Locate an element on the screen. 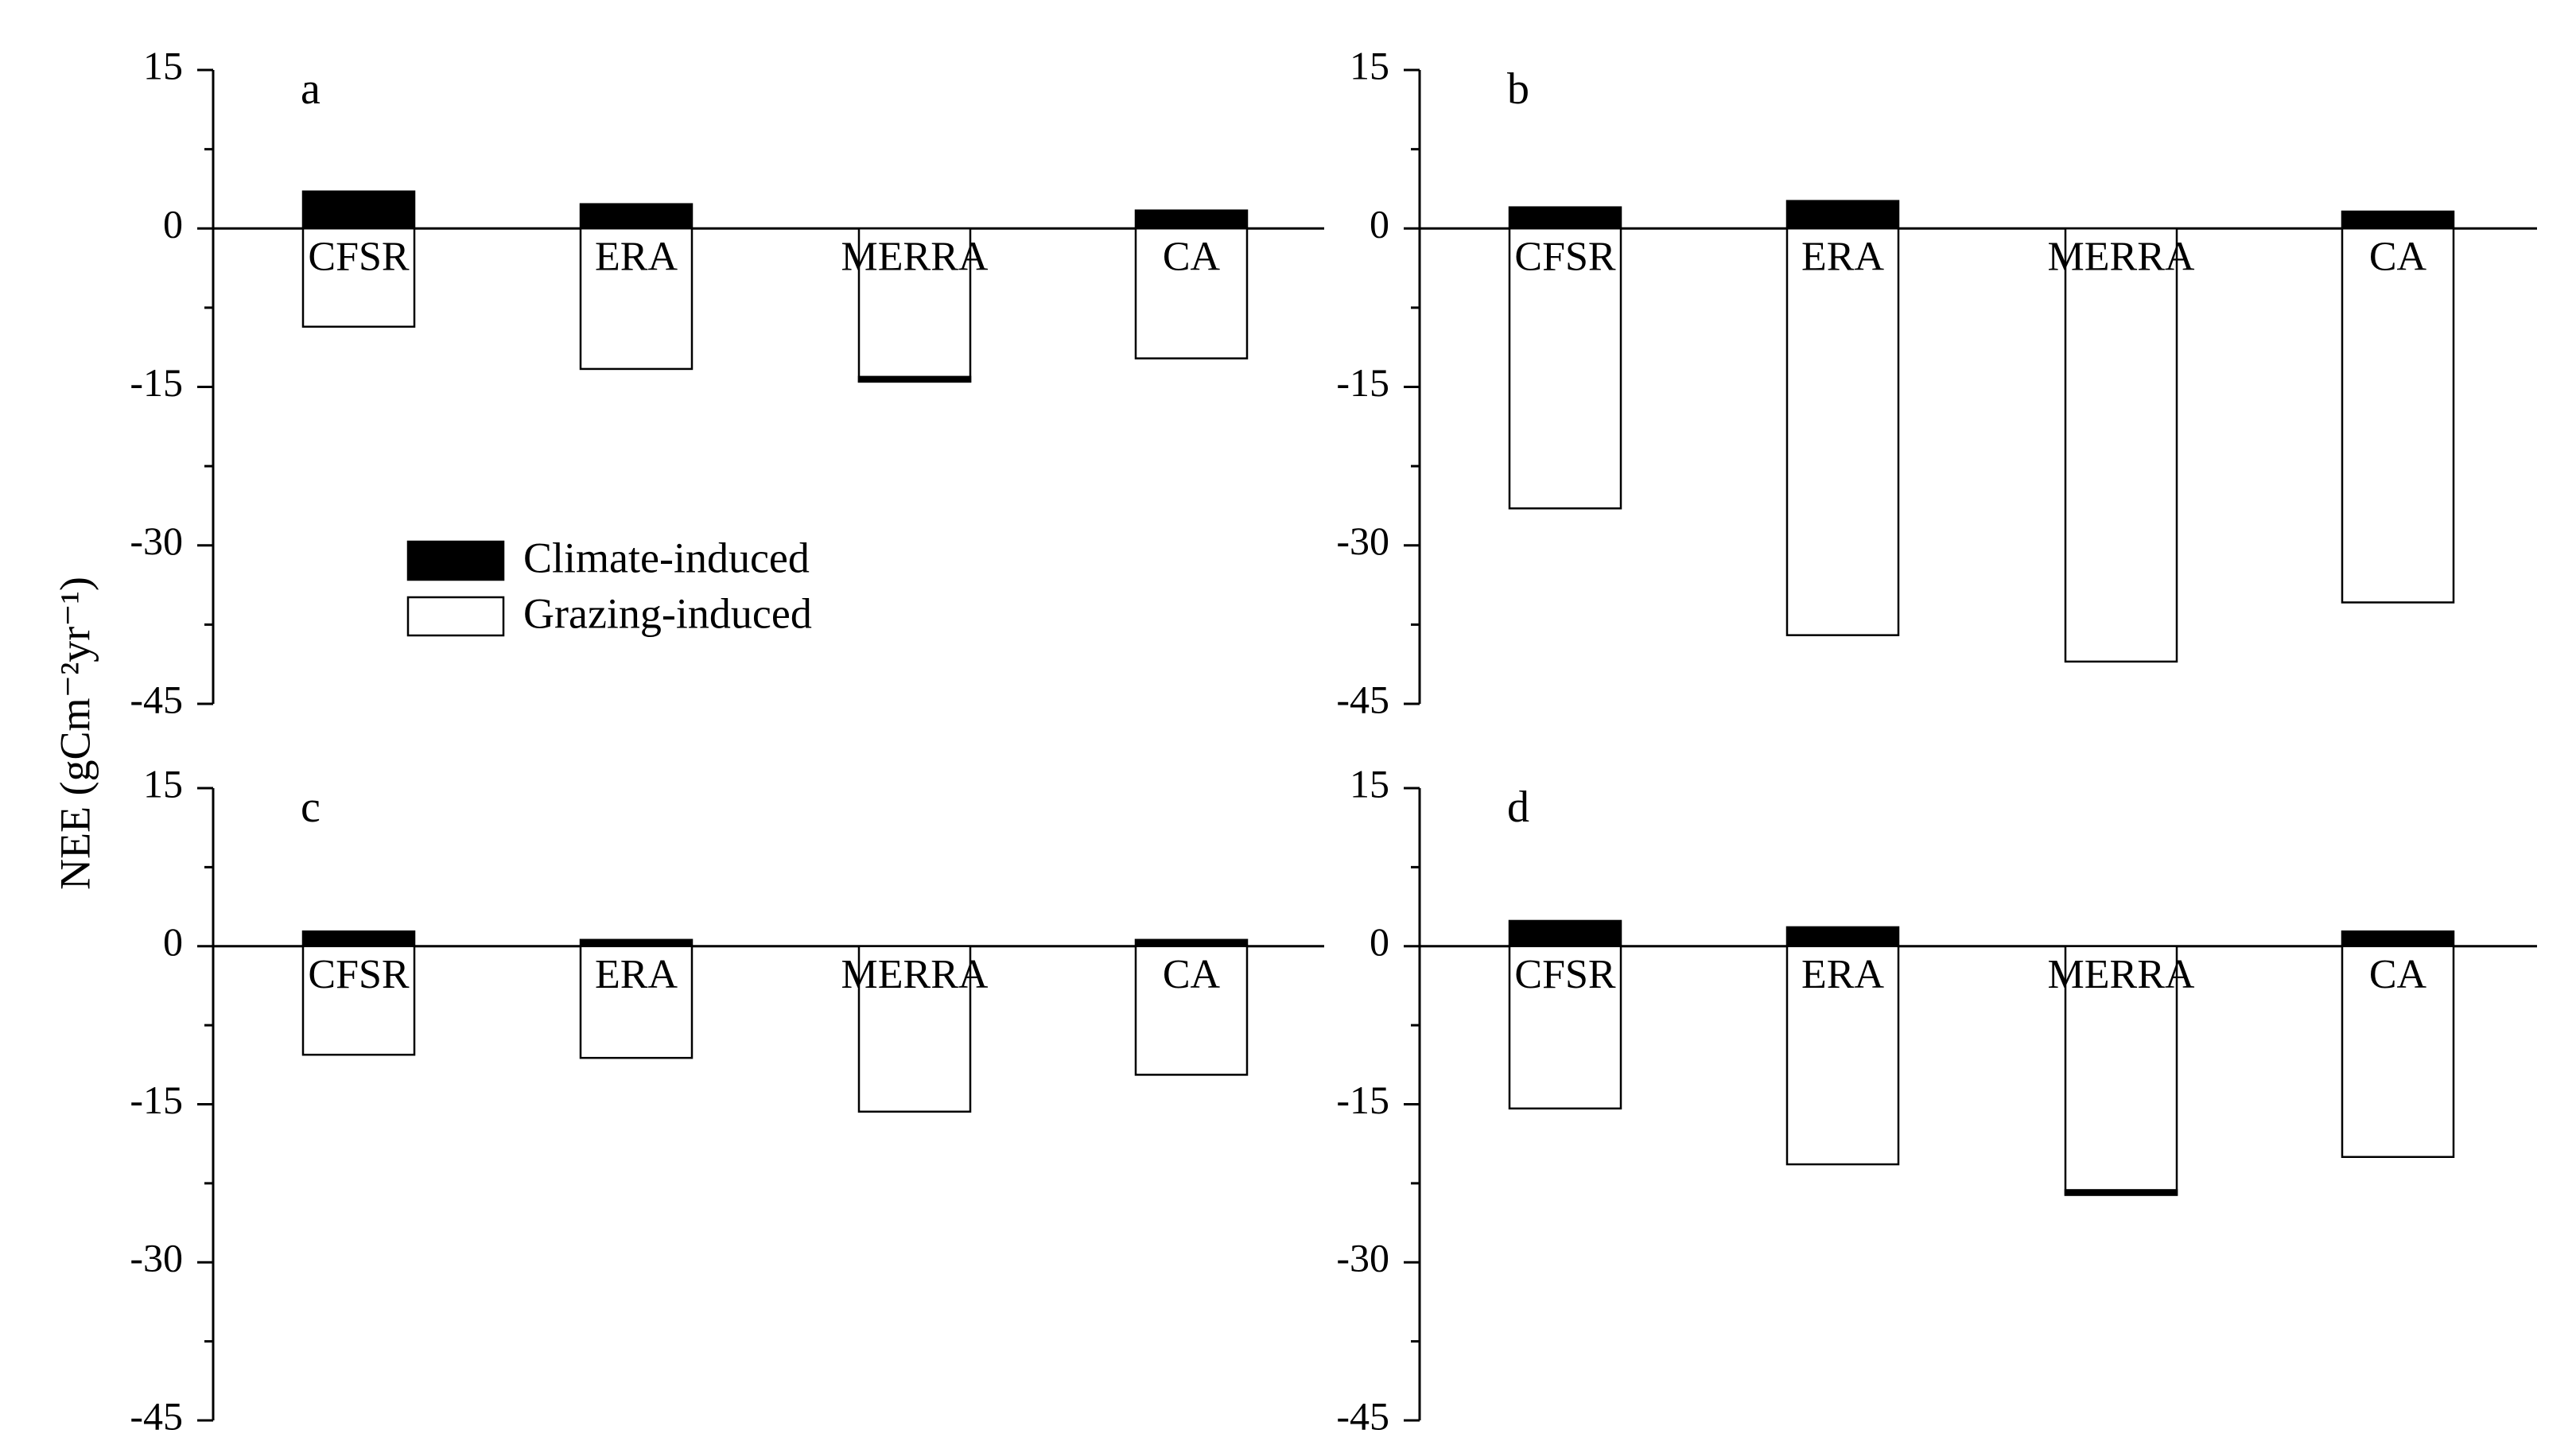  y-axis-label: NEE (gCm⁻²yr⁻¹) is located at coordinates (75, 733).